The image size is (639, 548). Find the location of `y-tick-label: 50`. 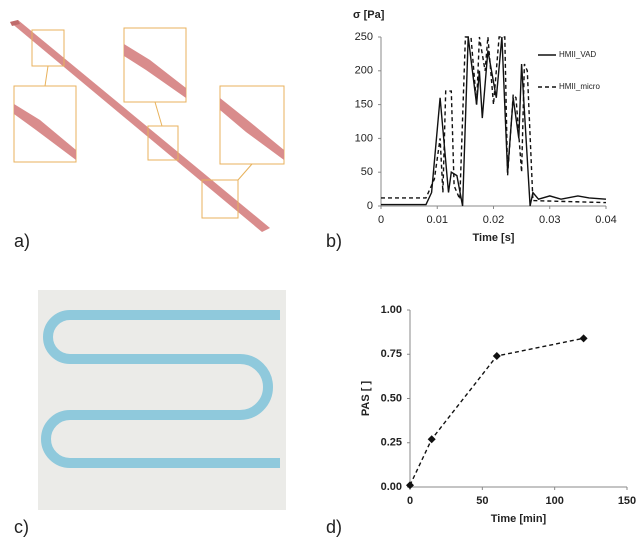

y-tick-label: 50 is located at coordinates (367, 172).